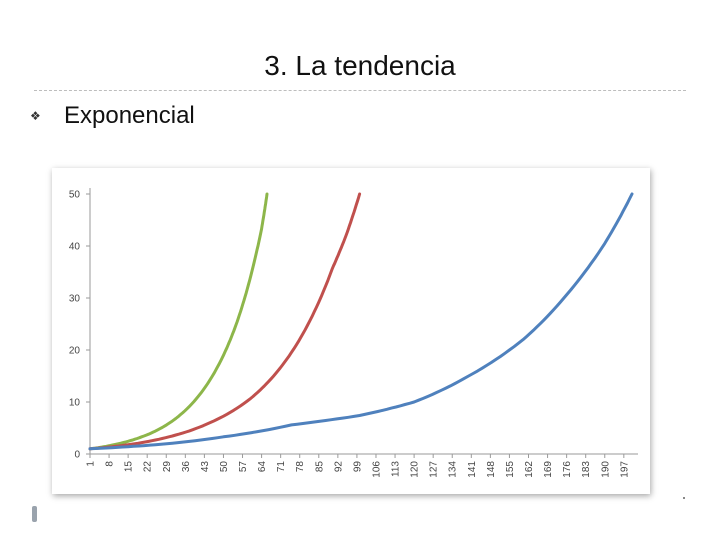  What do you see at coordinates (167, 467) in the screenshot?
I see `x-tick-label: 29` at bounding box center [167, 467].